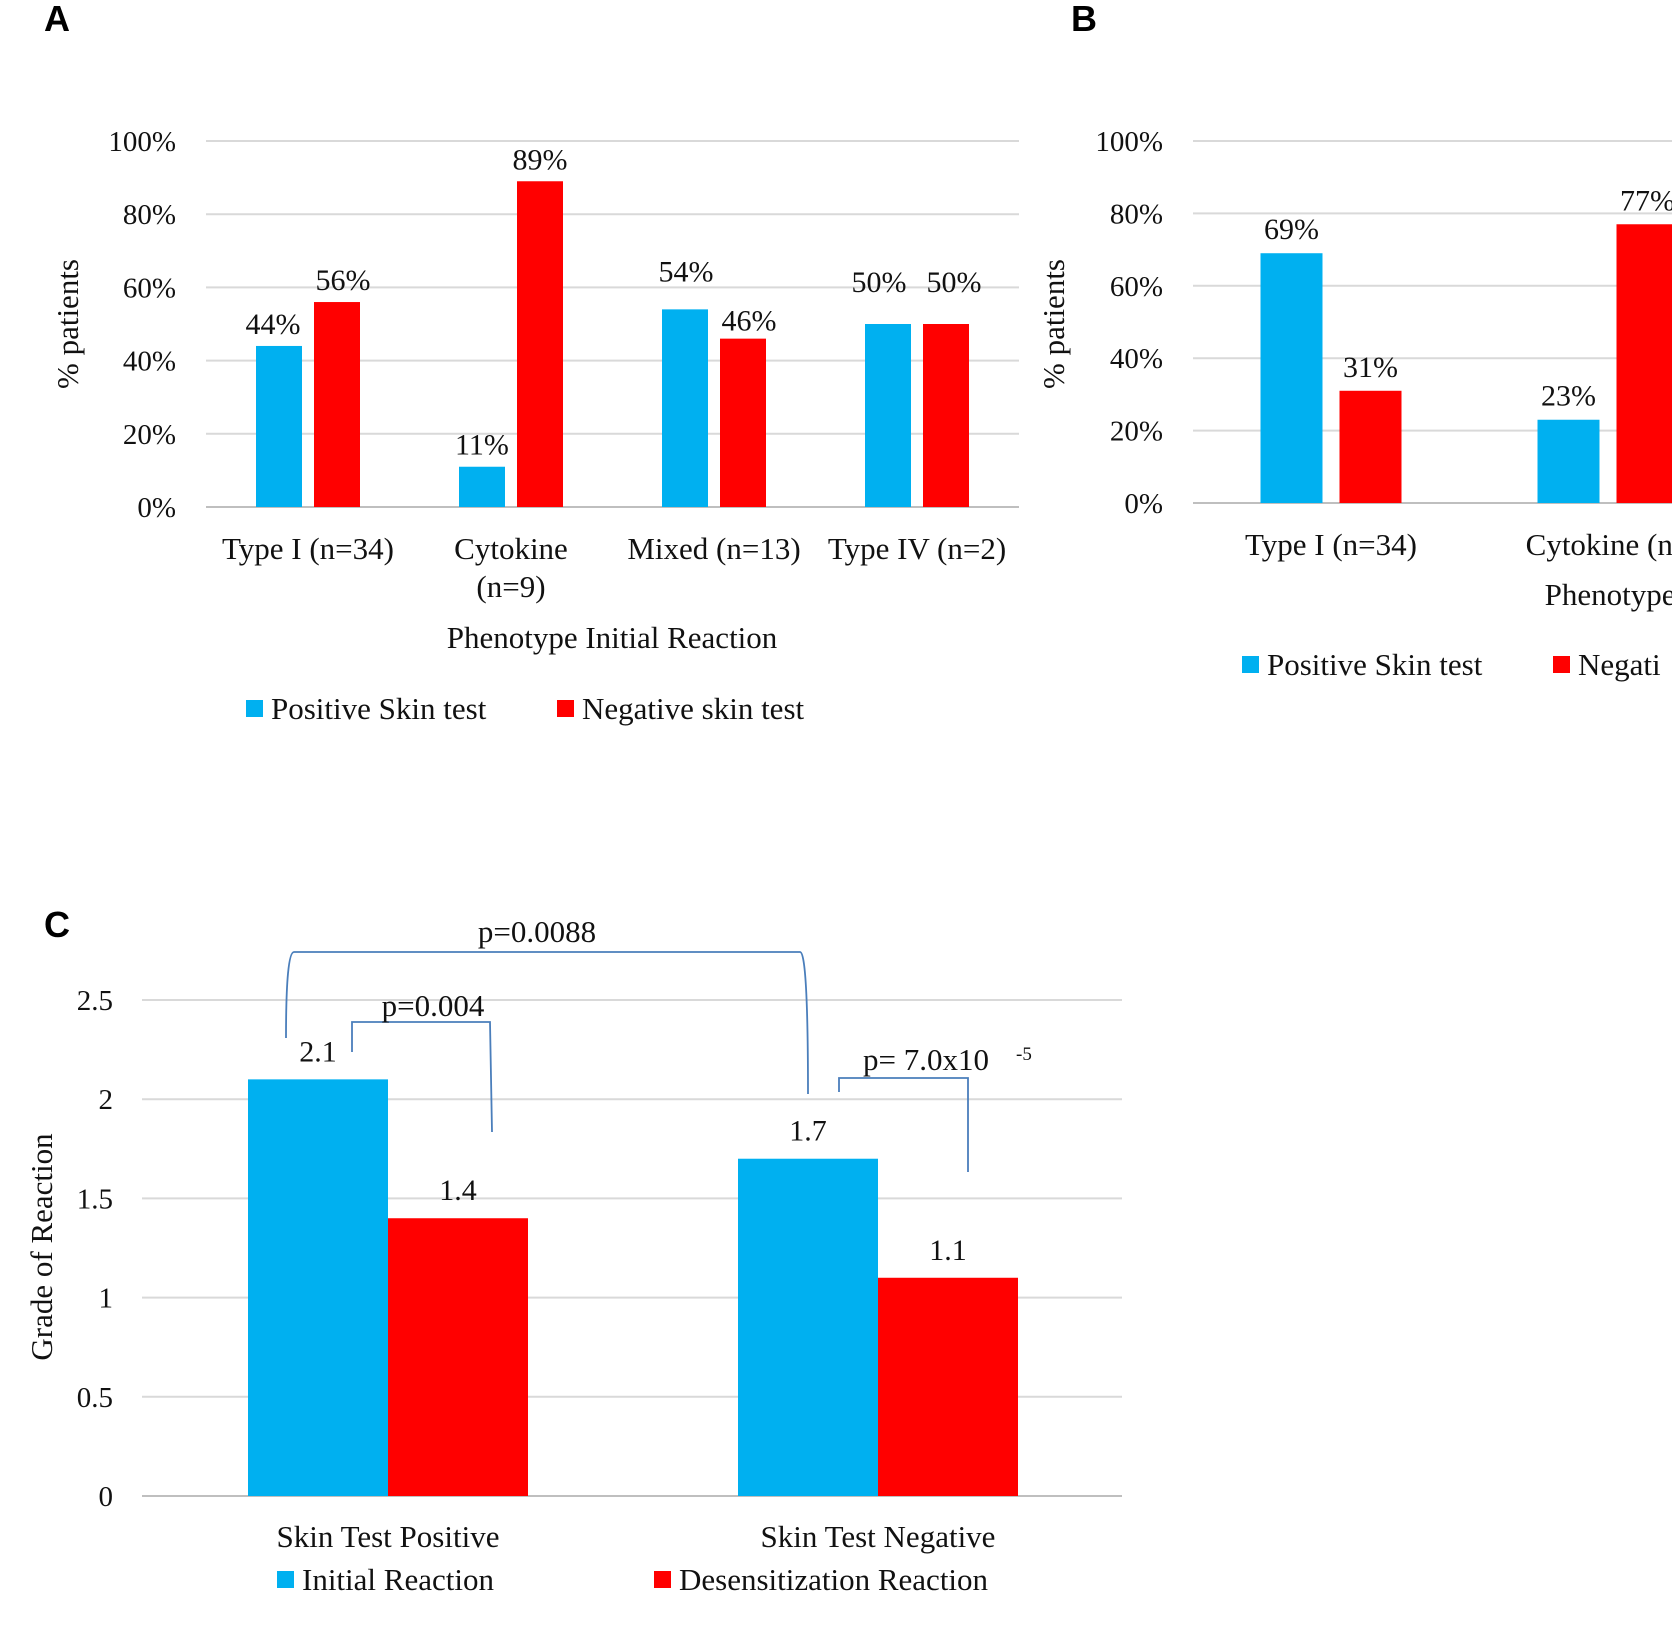  What do you see at coordinates (511, 548) in the screenshot?
I see `x-tick-label: Cytokine` at bounding box center [511, 548].